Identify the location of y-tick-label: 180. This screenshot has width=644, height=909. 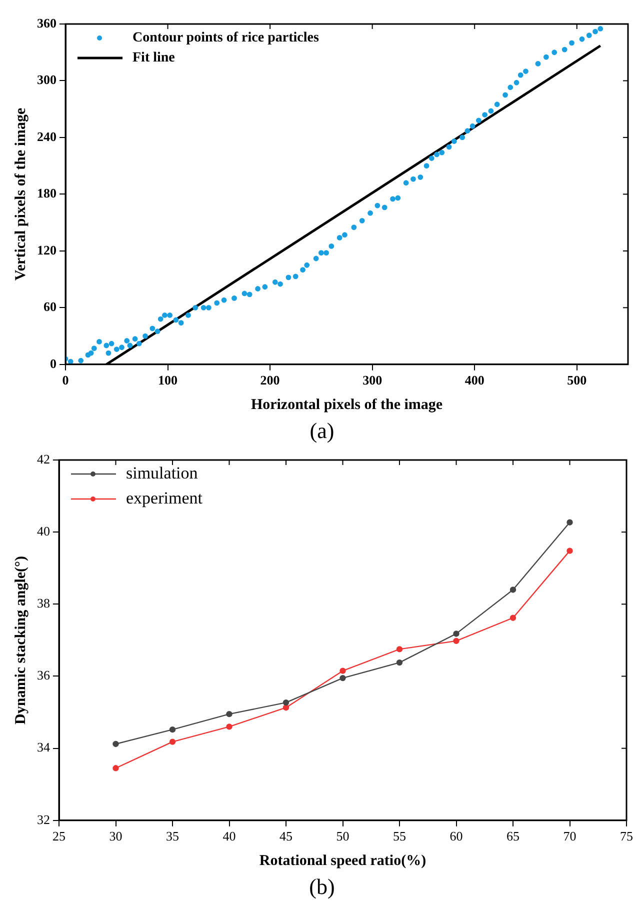
(46, 193).